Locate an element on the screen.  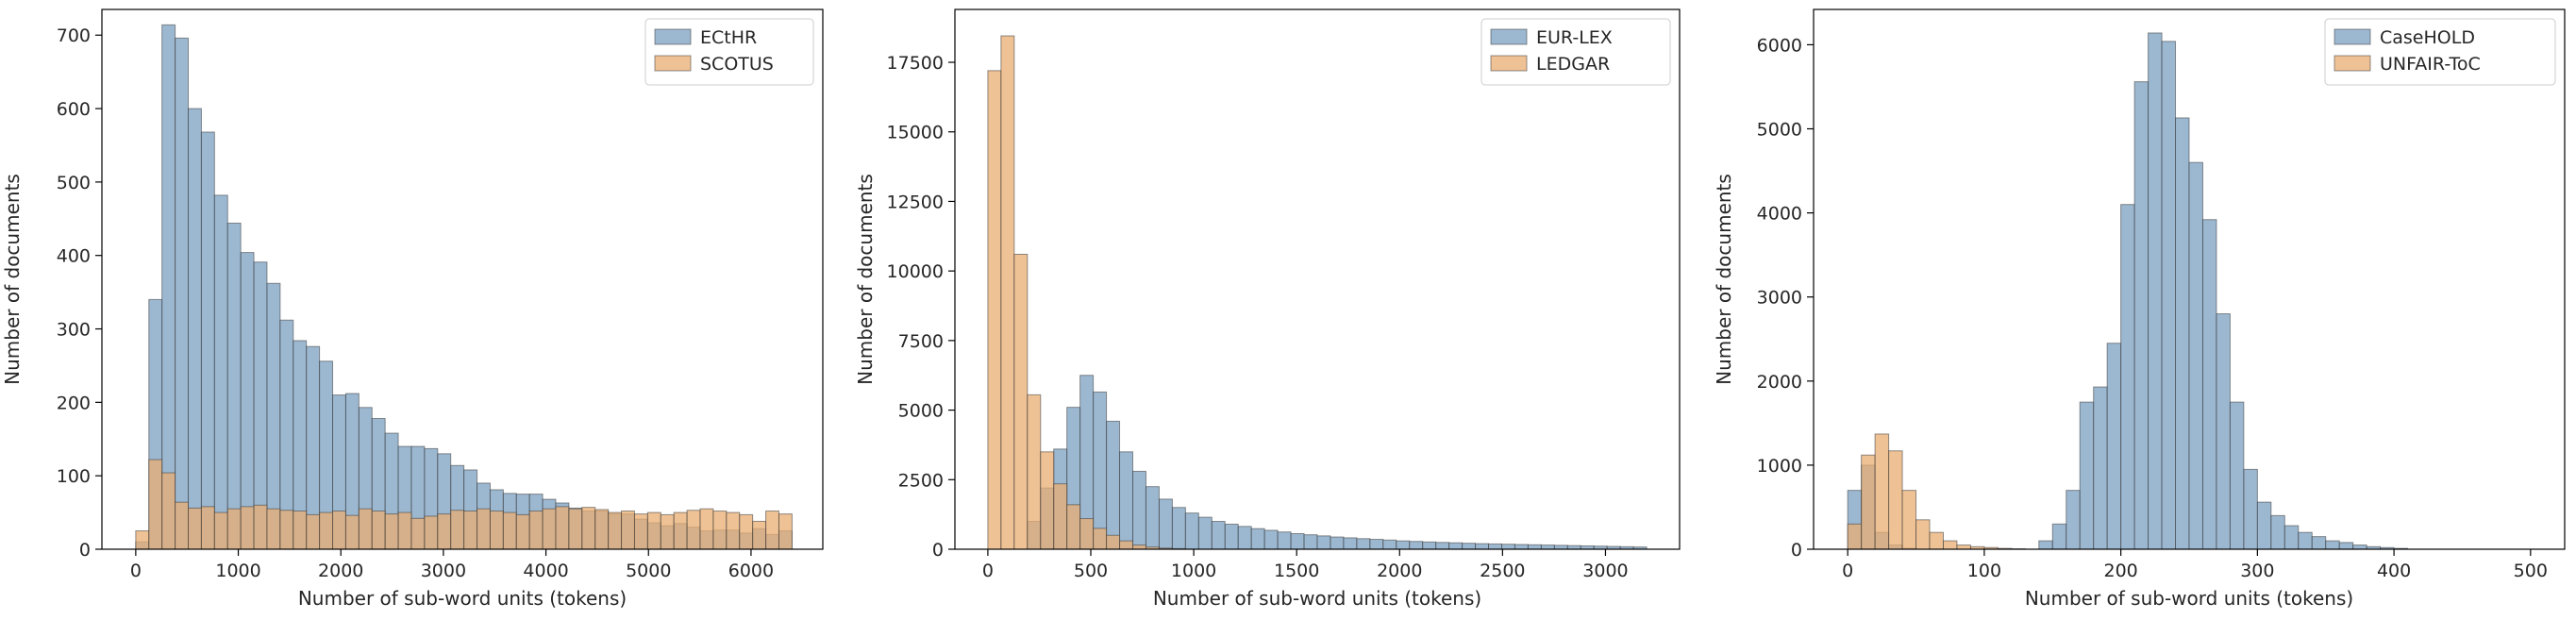
y-tick-label: 600 is located at coordinates (74, 109).